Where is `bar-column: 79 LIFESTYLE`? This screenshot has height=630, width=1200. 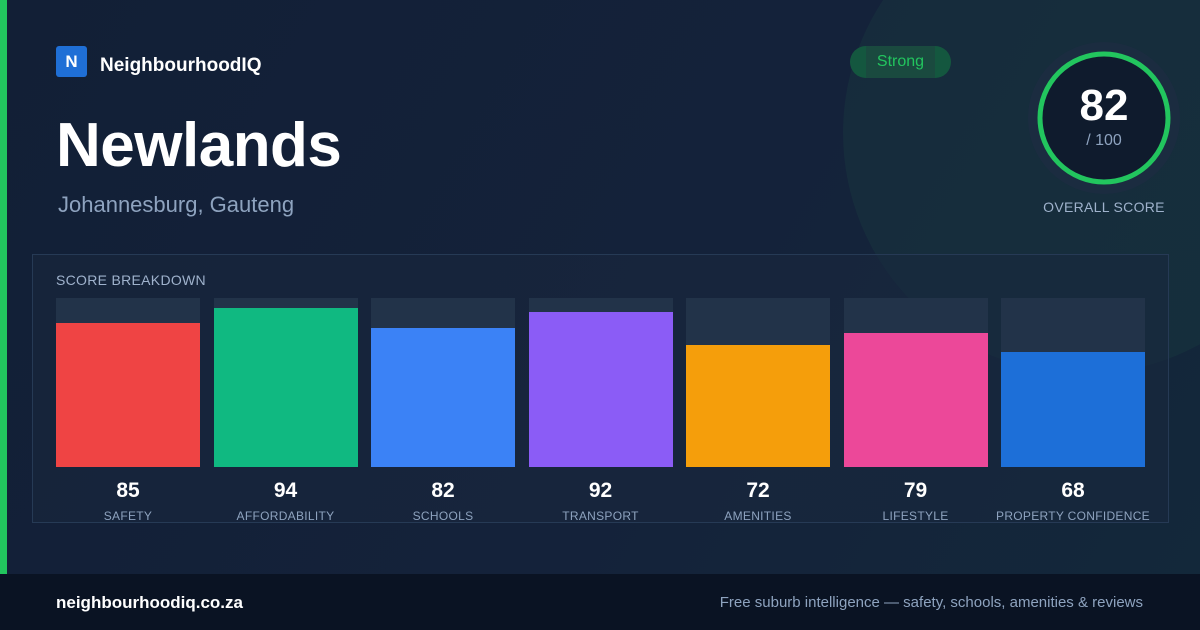
bar-column: 79 LIFESTYLE is located at coordinates (915, 410).